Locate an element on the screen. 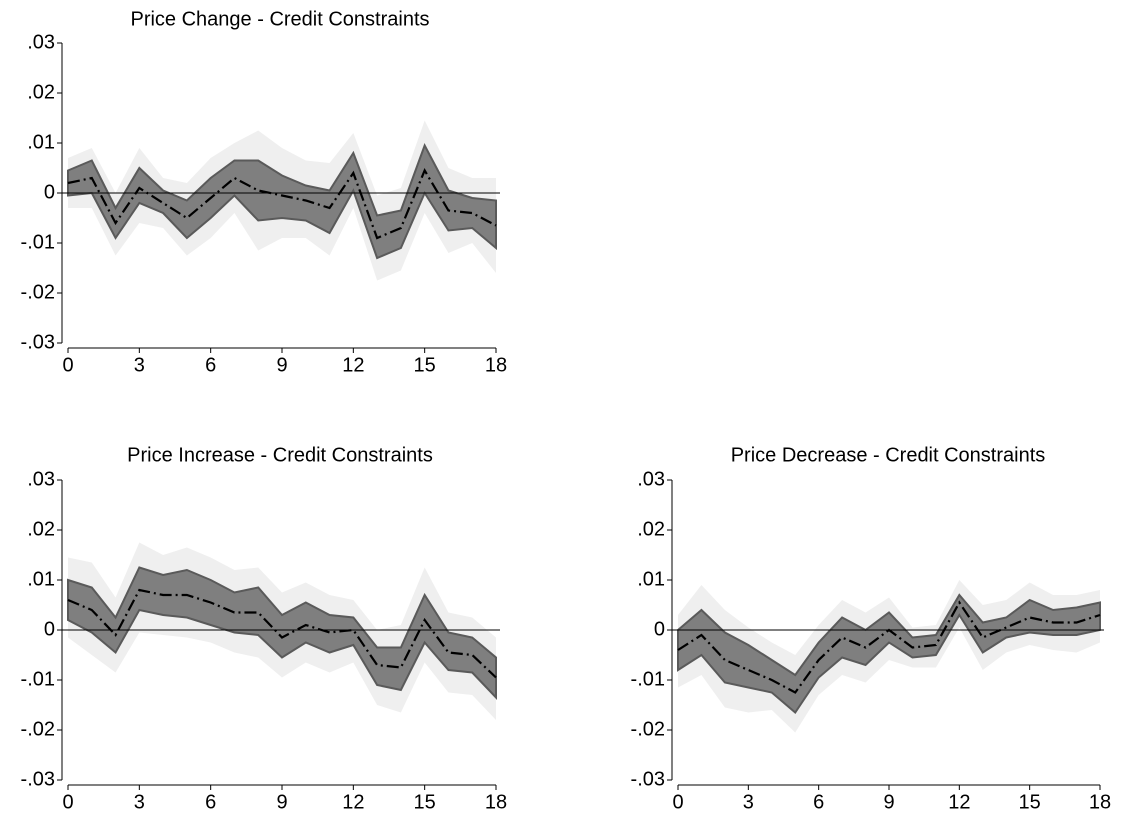  chart-title: Price Increase - Credit Constraints is located at coordinates (280, 455).